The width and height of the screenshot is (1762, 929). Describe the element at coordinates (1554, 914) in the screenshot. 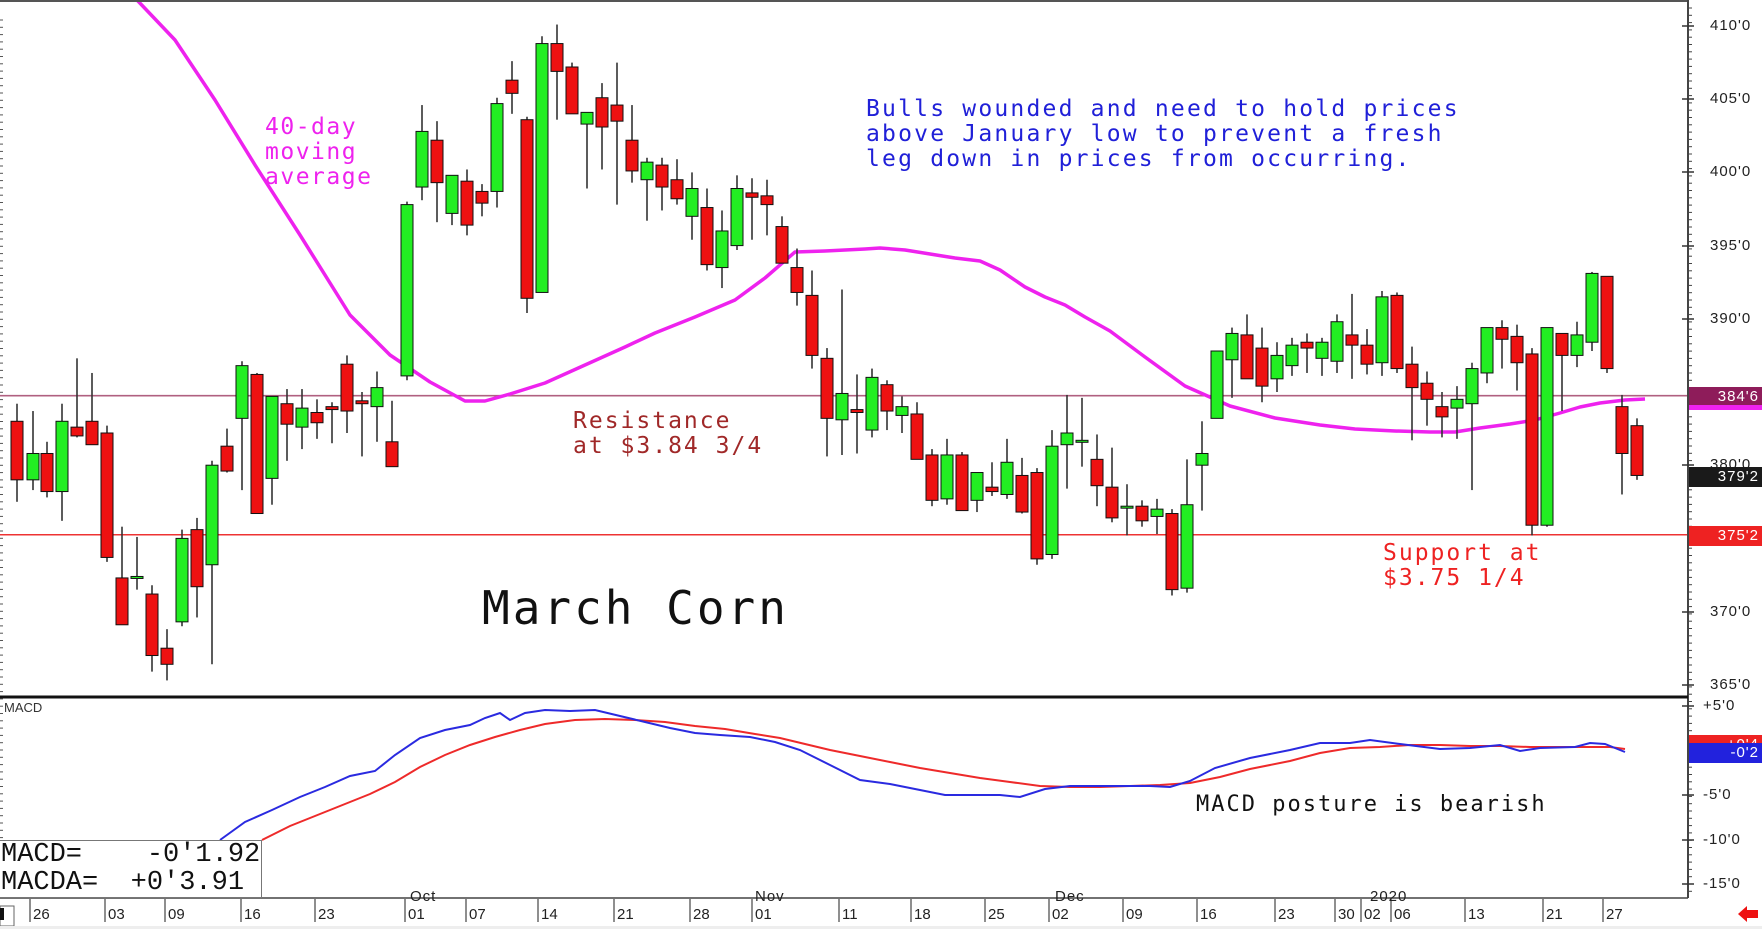

I see `date-tick-label: 21` at that location.